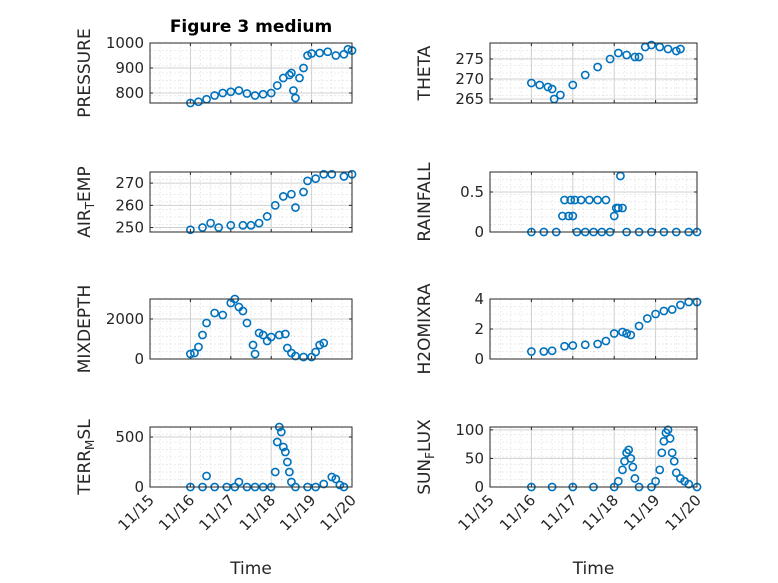  What do you see at coordinates (425, 328) in the screenshot?
I see `y-axis-label: H2OMIXRA` at bounding box center [425, 328].